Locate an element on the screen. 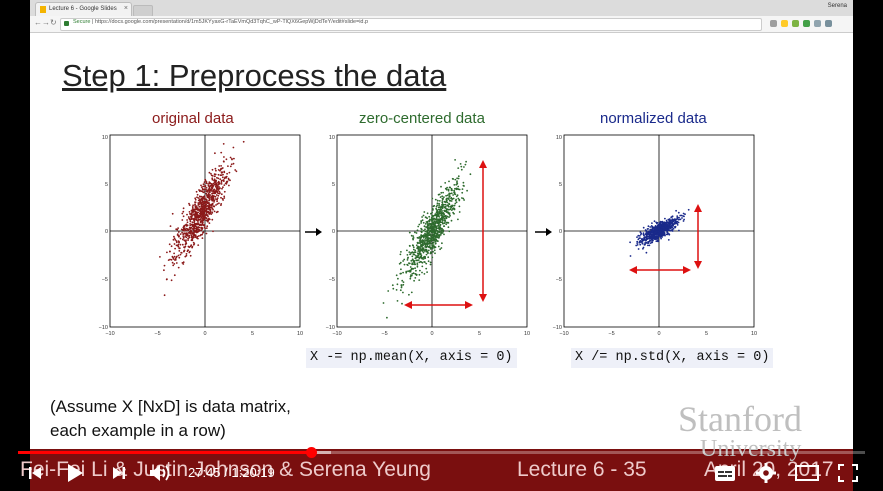 This screenshot has height=491, width=883. previous-icon is located at coordinates (35, 473).